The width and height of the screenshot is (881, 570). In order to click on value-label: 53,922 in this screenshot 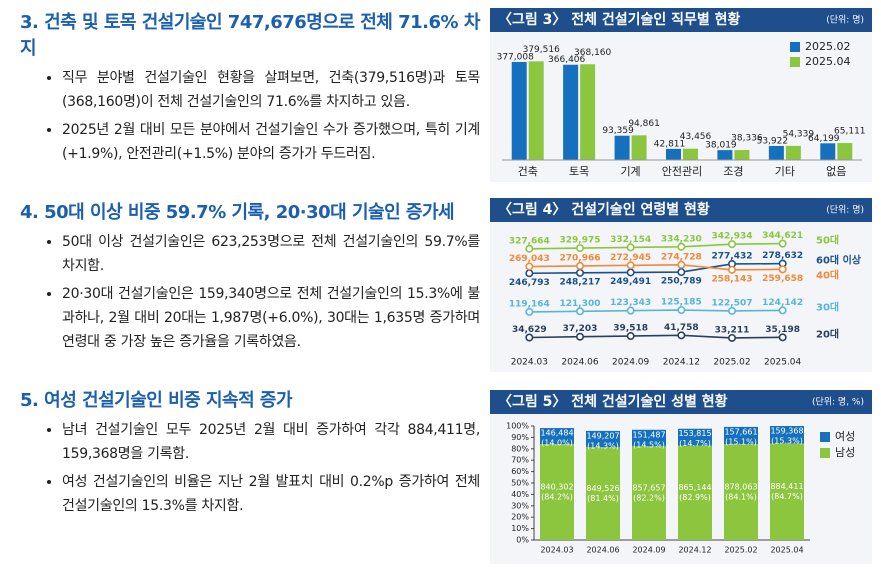, I will do `click(773, 141)`.